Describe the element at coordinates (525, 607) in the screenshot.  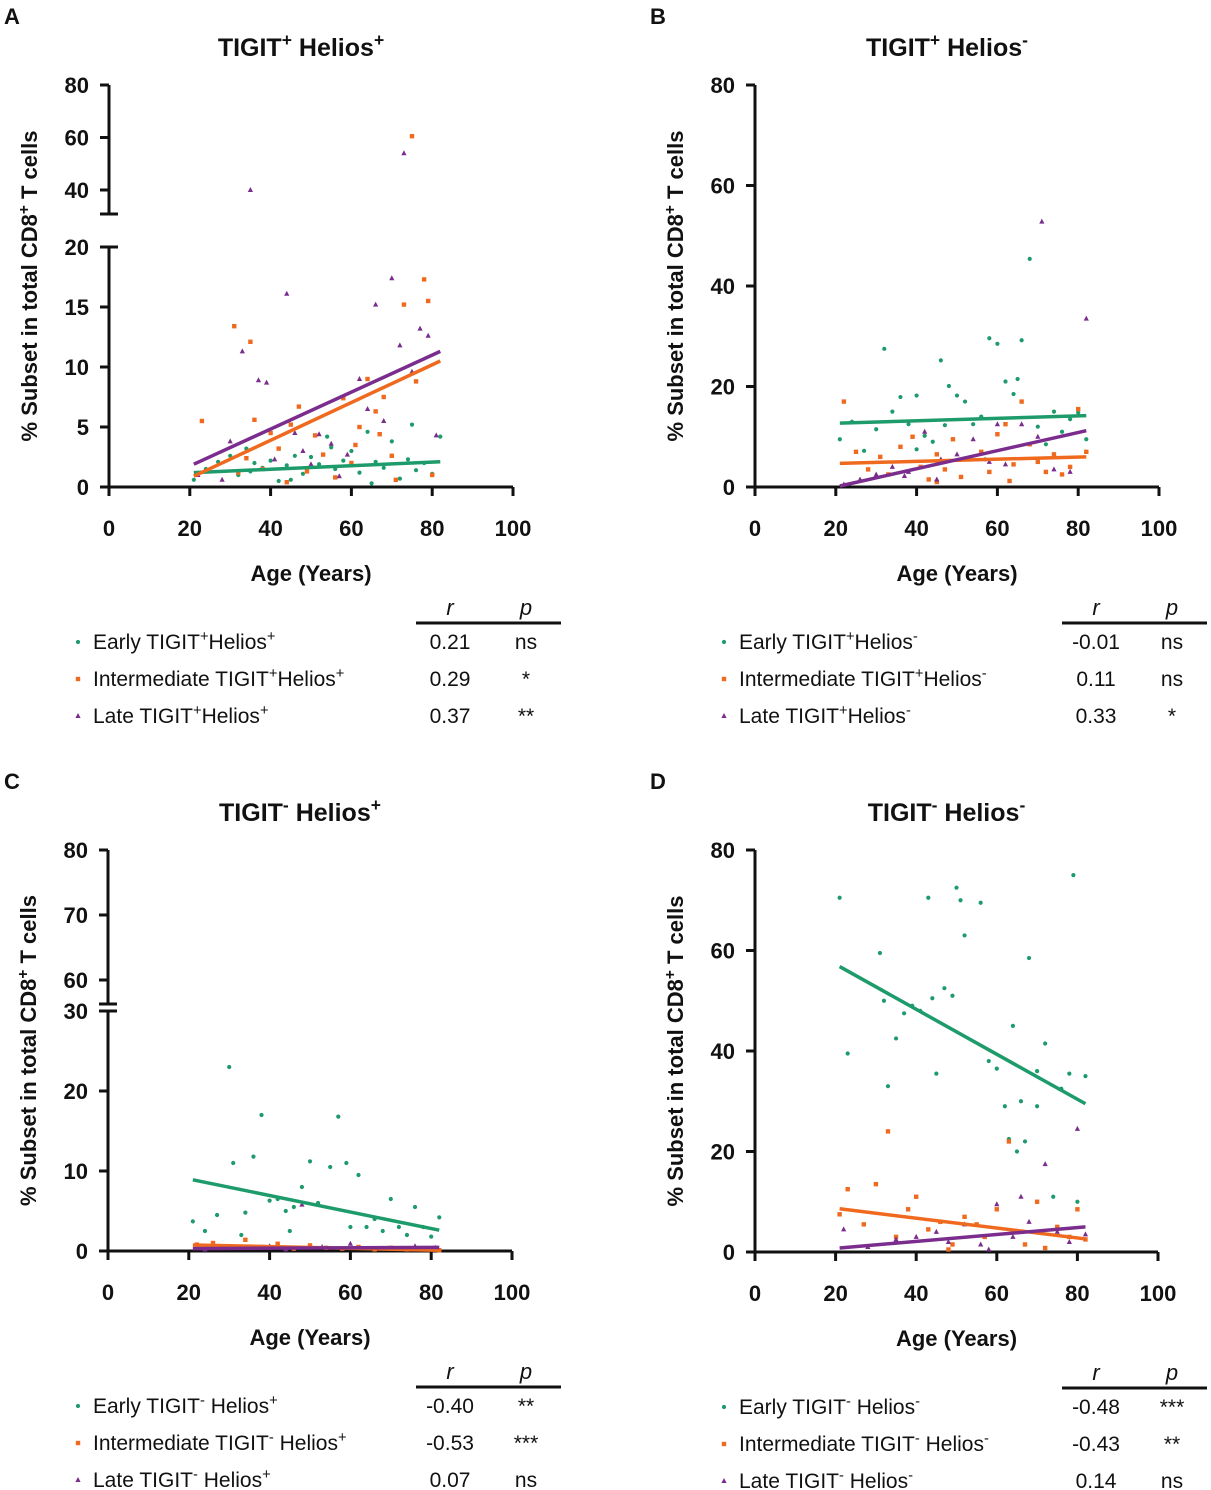
I see `stat-header-p: p` at that location.